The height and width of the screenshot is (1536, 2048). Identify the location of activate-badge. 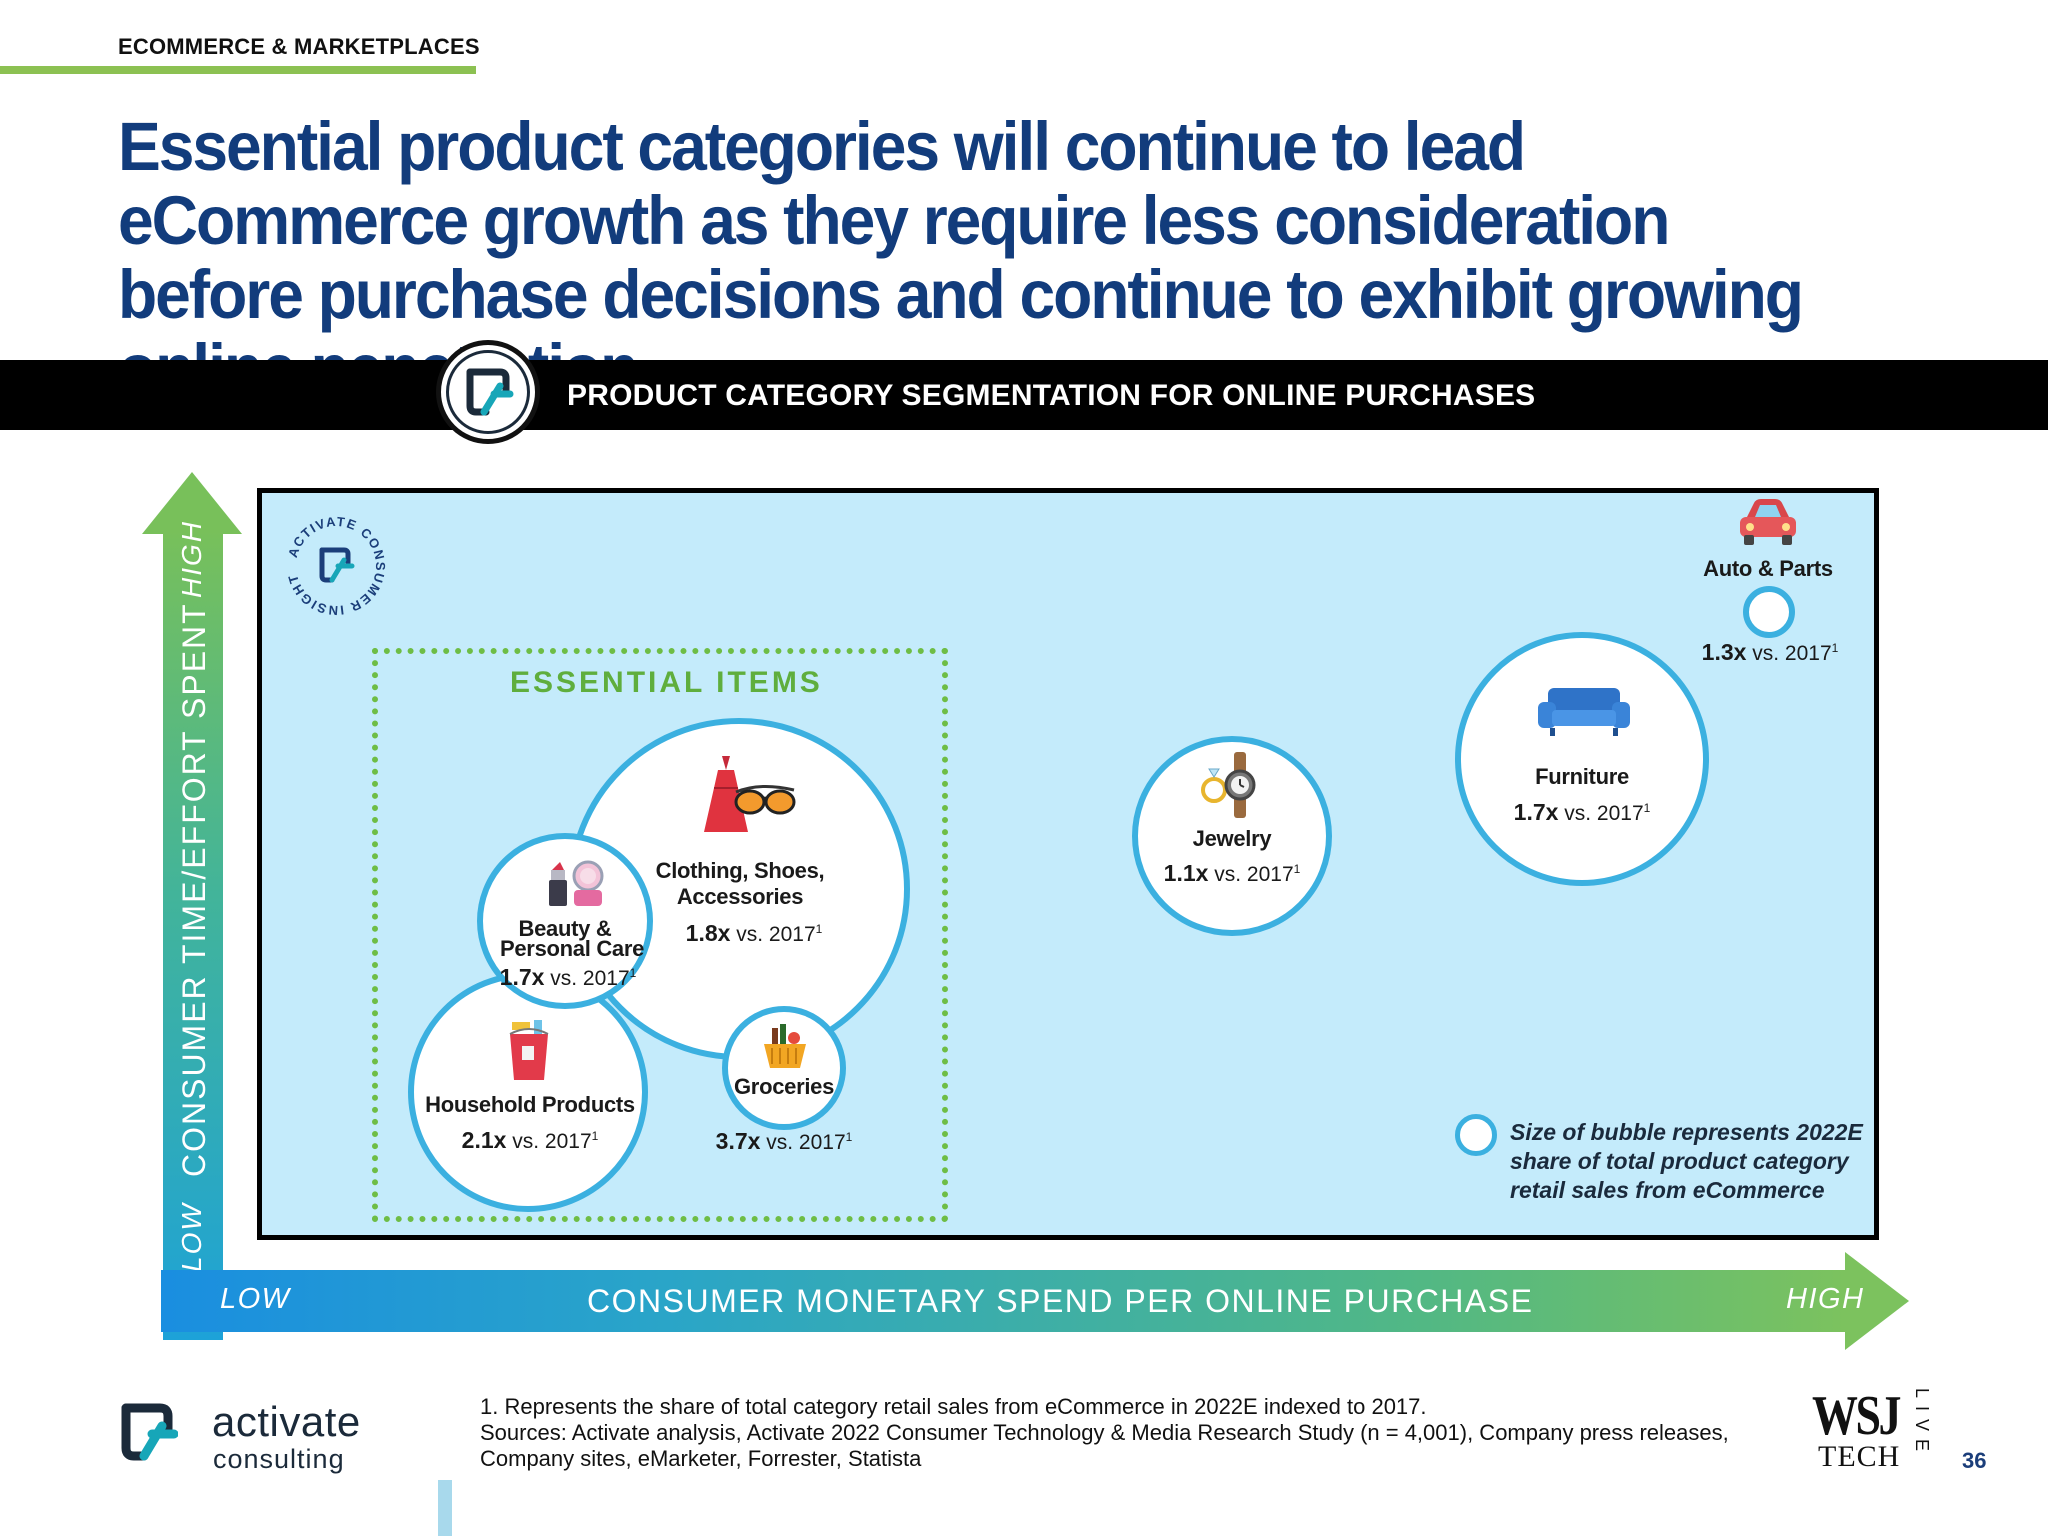
(488, 392).